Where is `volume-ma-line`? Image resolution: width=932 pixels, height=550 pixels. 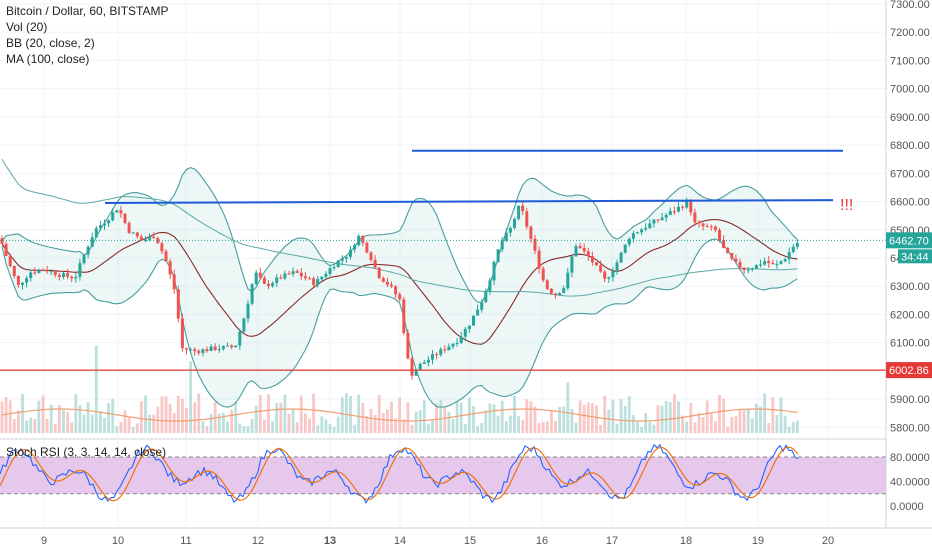
volume-ma-line is located at coordinates (399, 415).